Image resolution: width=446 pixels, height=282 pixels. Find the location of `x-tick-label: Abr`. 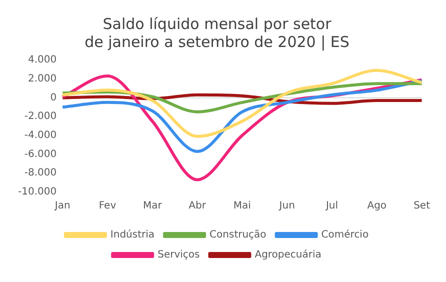

x-tick-label: Abr is located at coordinates (197, 206).